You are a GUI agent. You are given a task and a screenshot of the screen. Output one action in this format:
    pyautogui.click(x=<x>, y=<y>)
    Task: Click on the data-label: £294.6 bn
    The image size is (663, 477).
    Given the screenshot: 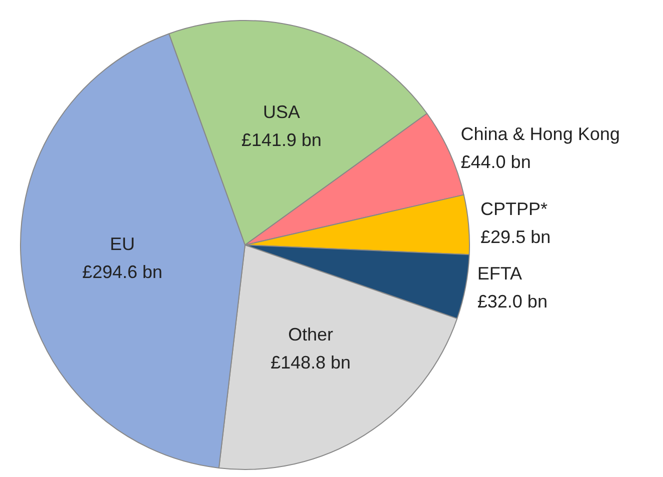 What is the action you would take?
    pyautogui.click(x=122, y=272)
    